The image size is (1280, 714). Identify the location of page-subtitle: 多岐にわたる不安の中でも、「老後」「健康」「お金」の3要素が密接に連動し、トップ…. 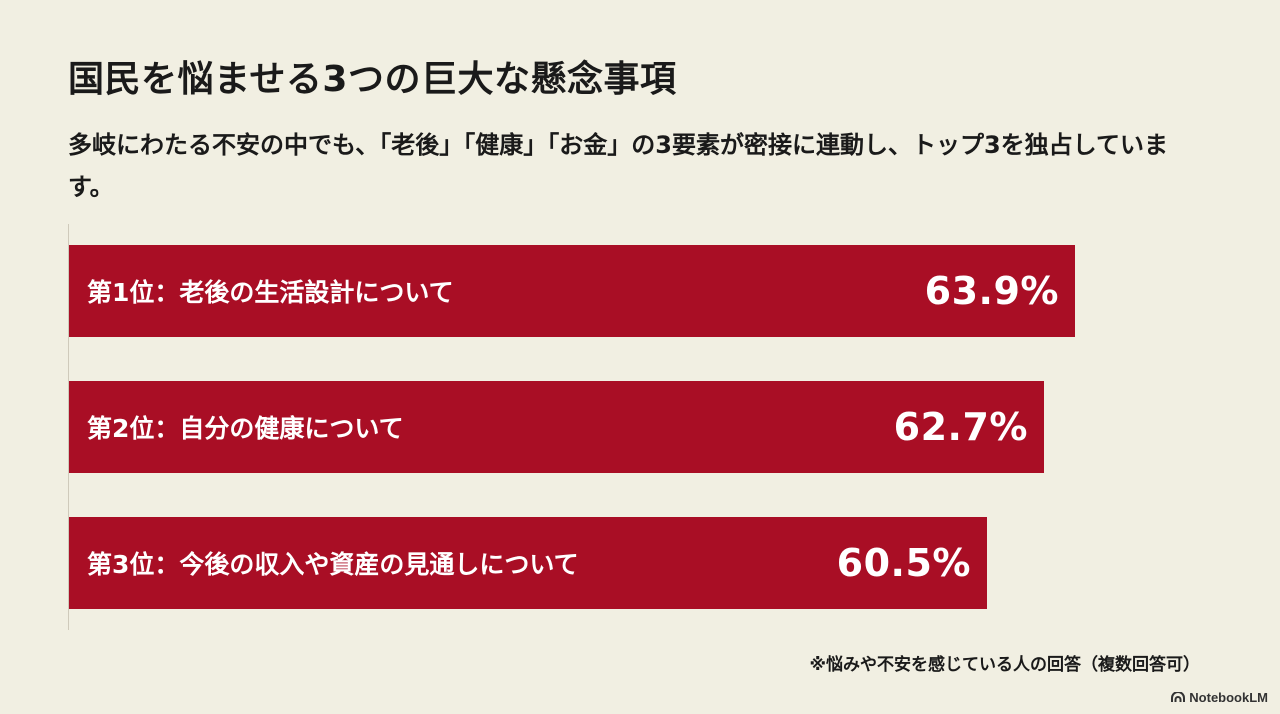
(618, 166).